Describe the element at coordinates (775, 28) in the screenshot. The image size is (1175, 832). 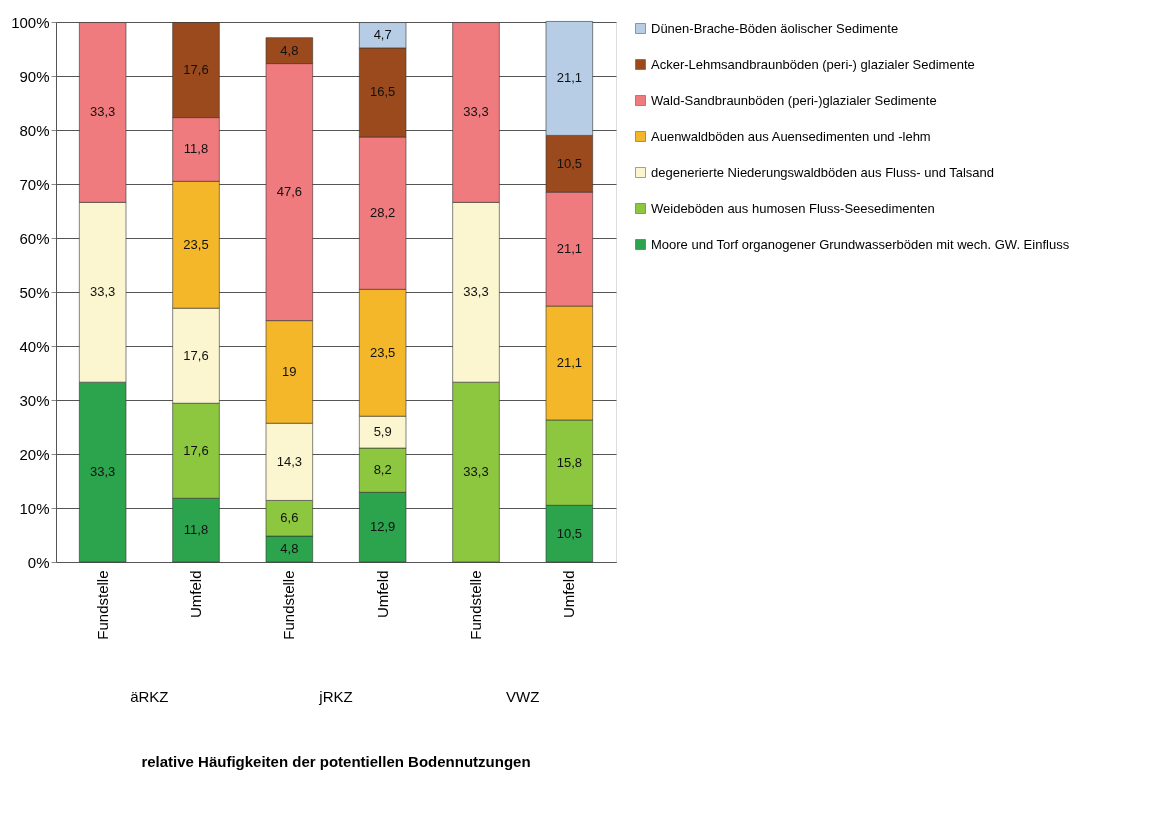
I see `legend-label: Dünen-Brache-Böden äolischer Sedimente` at that location.